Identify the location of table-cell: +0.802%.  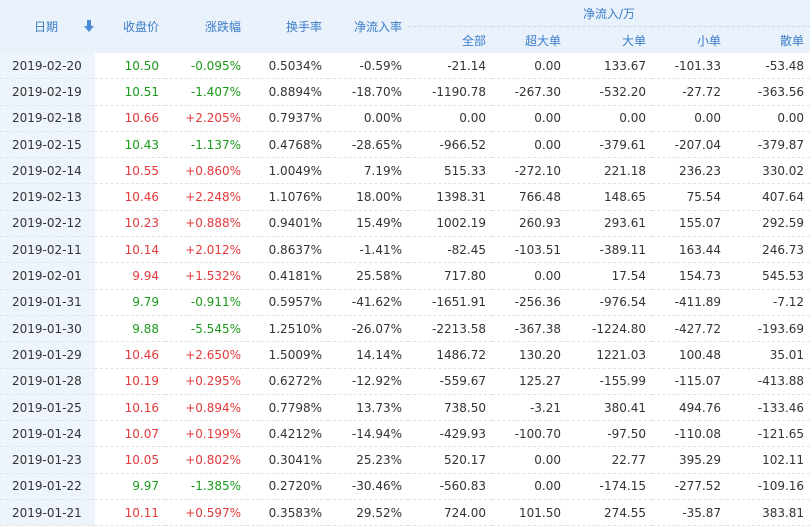
(206, 460).